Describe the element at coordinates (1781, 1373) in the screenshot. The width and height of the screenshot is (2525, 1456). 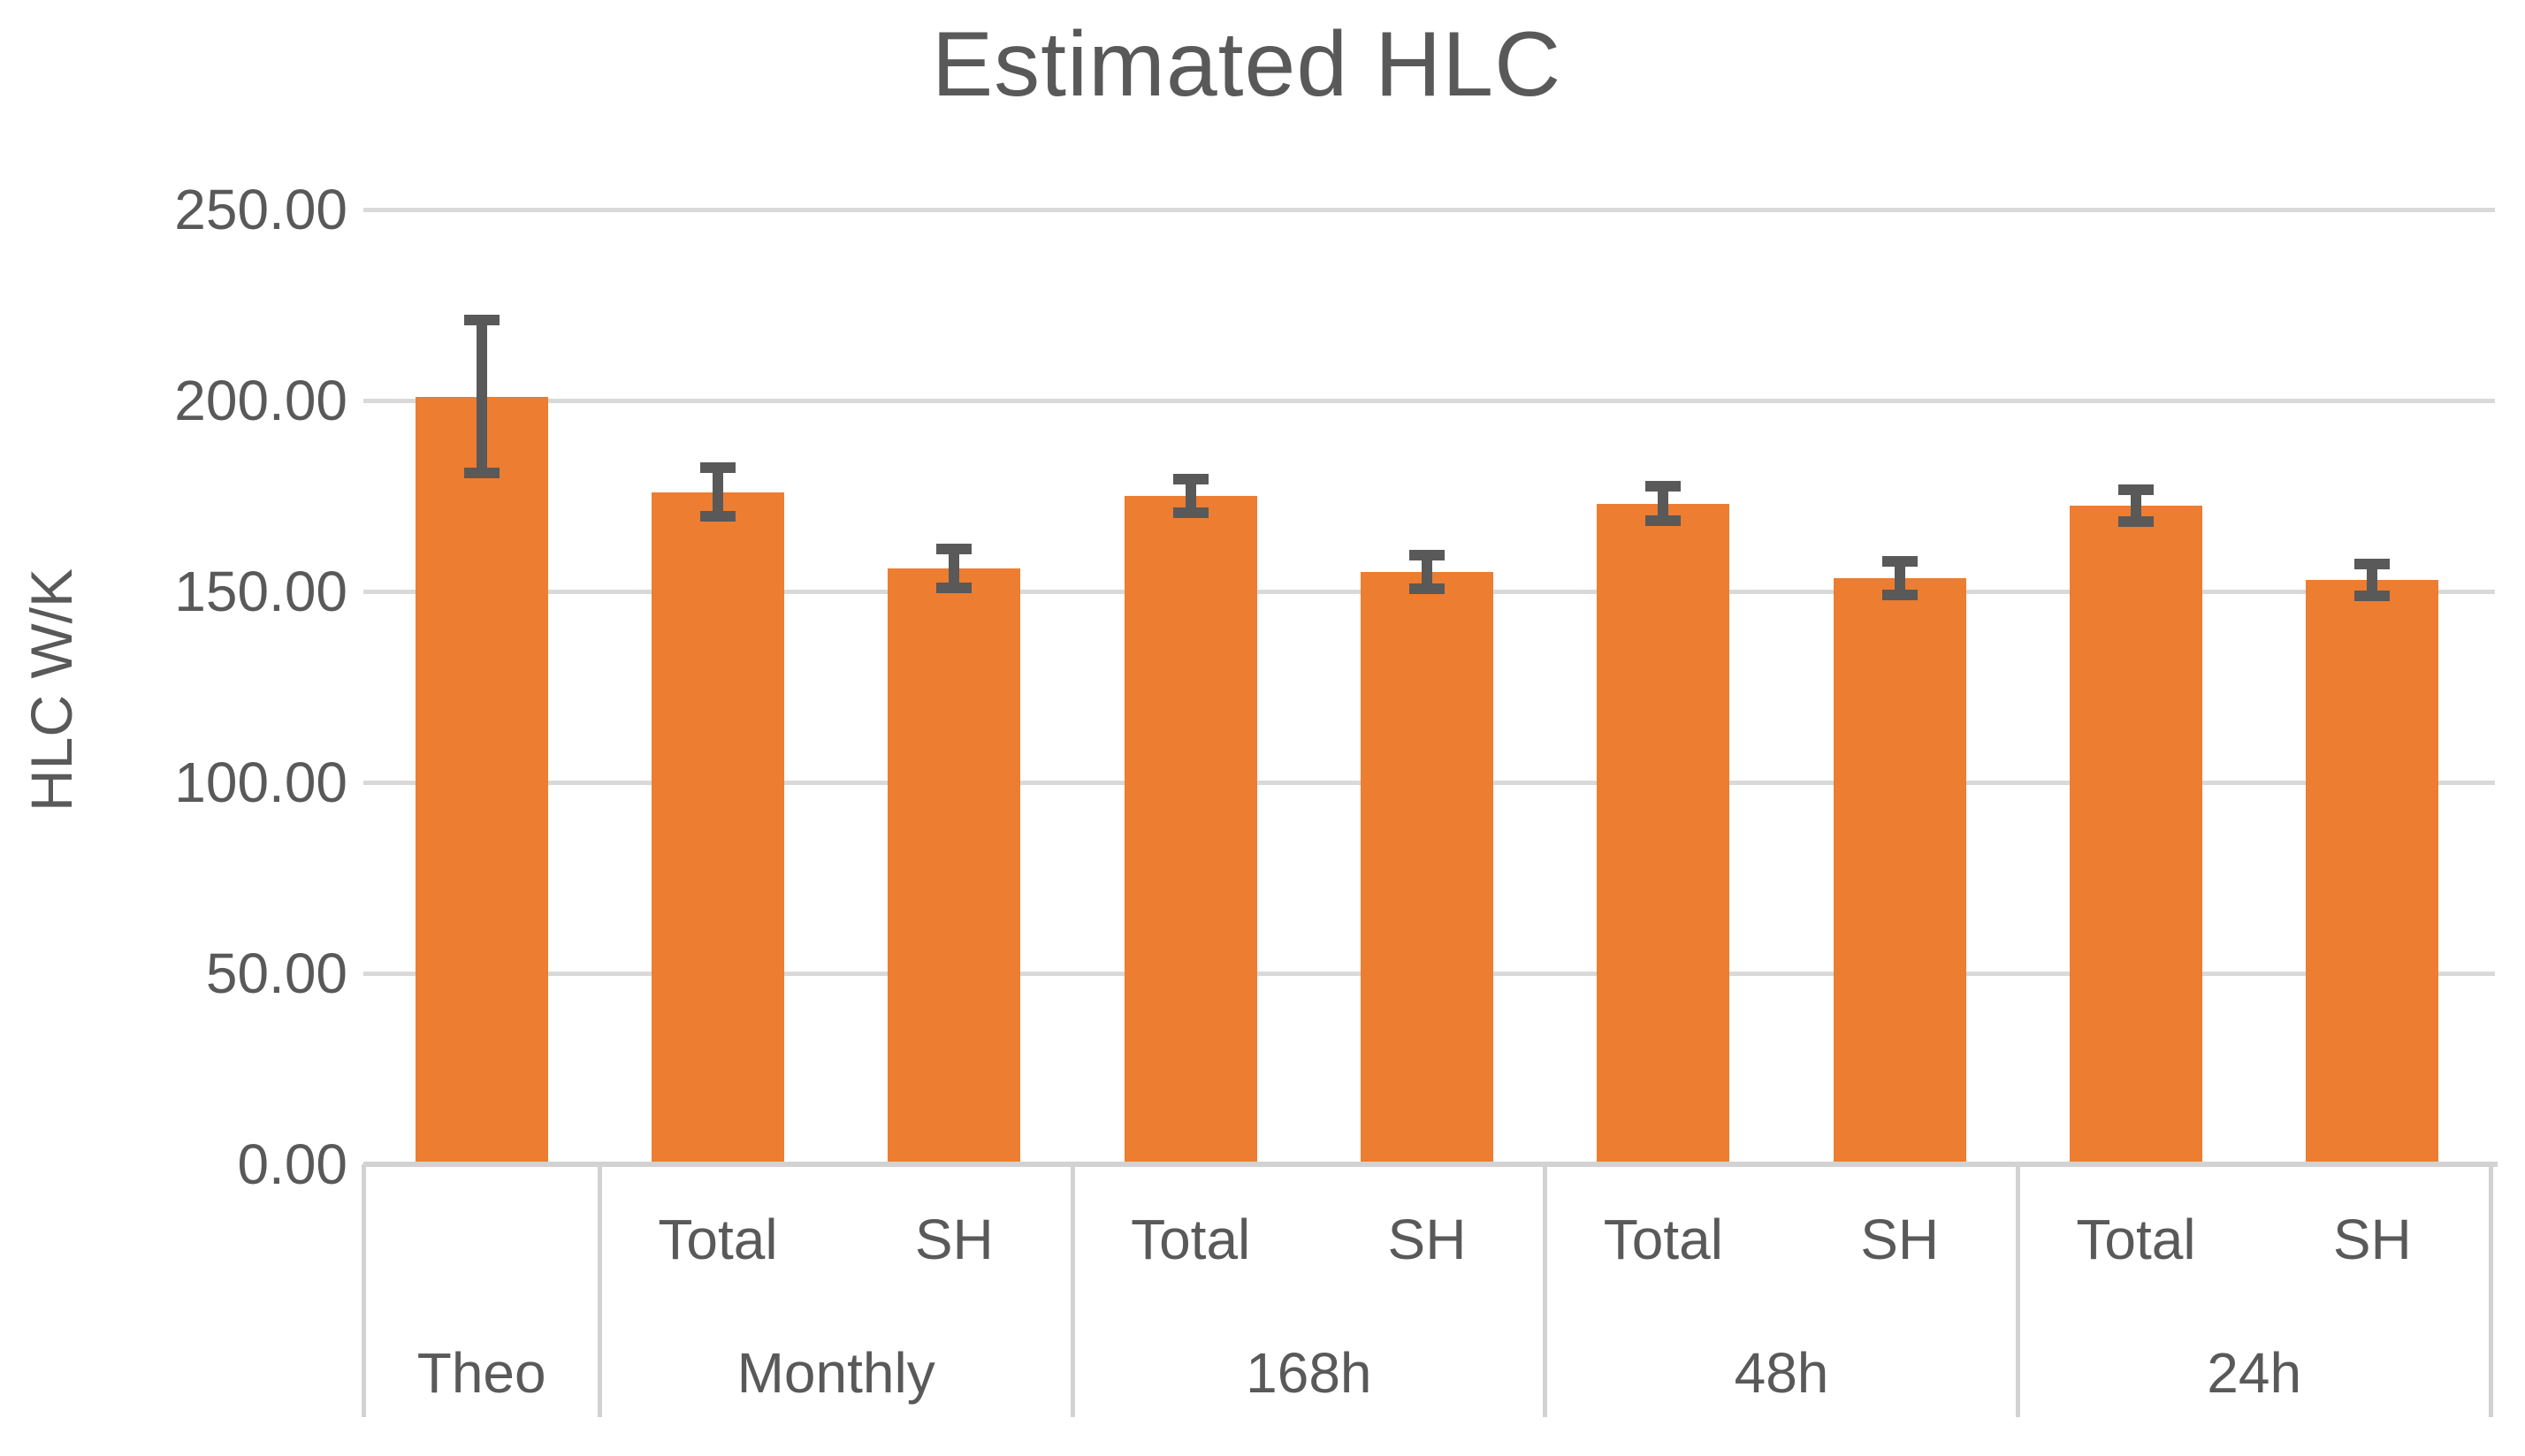
I see `x-group-label: 48h` at that location.